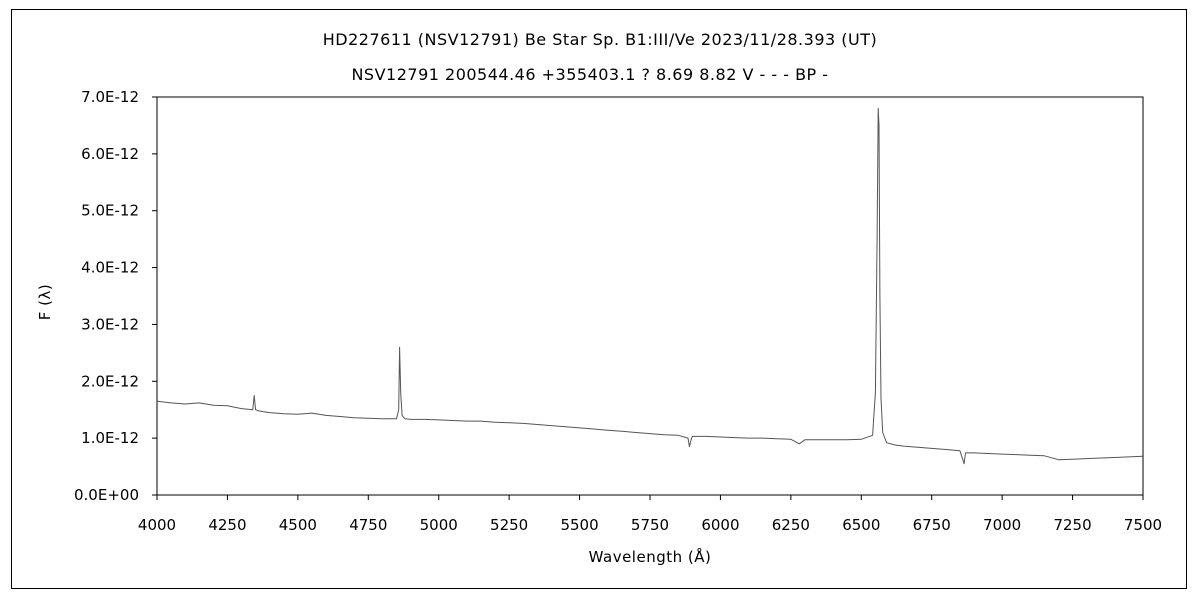  I want to click on y-tick-label: 1.0E-12, so click(110, 438).